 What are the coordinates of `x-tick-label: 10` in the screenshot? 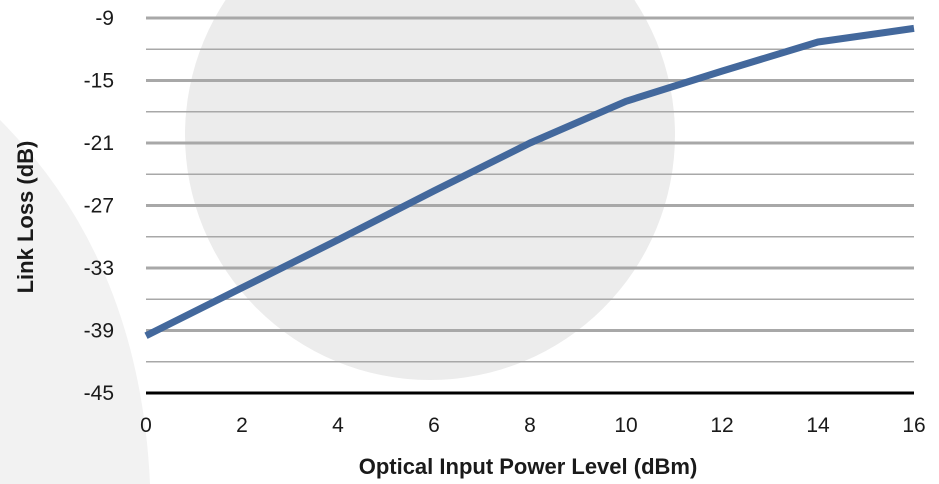 It's located at (625, 425).